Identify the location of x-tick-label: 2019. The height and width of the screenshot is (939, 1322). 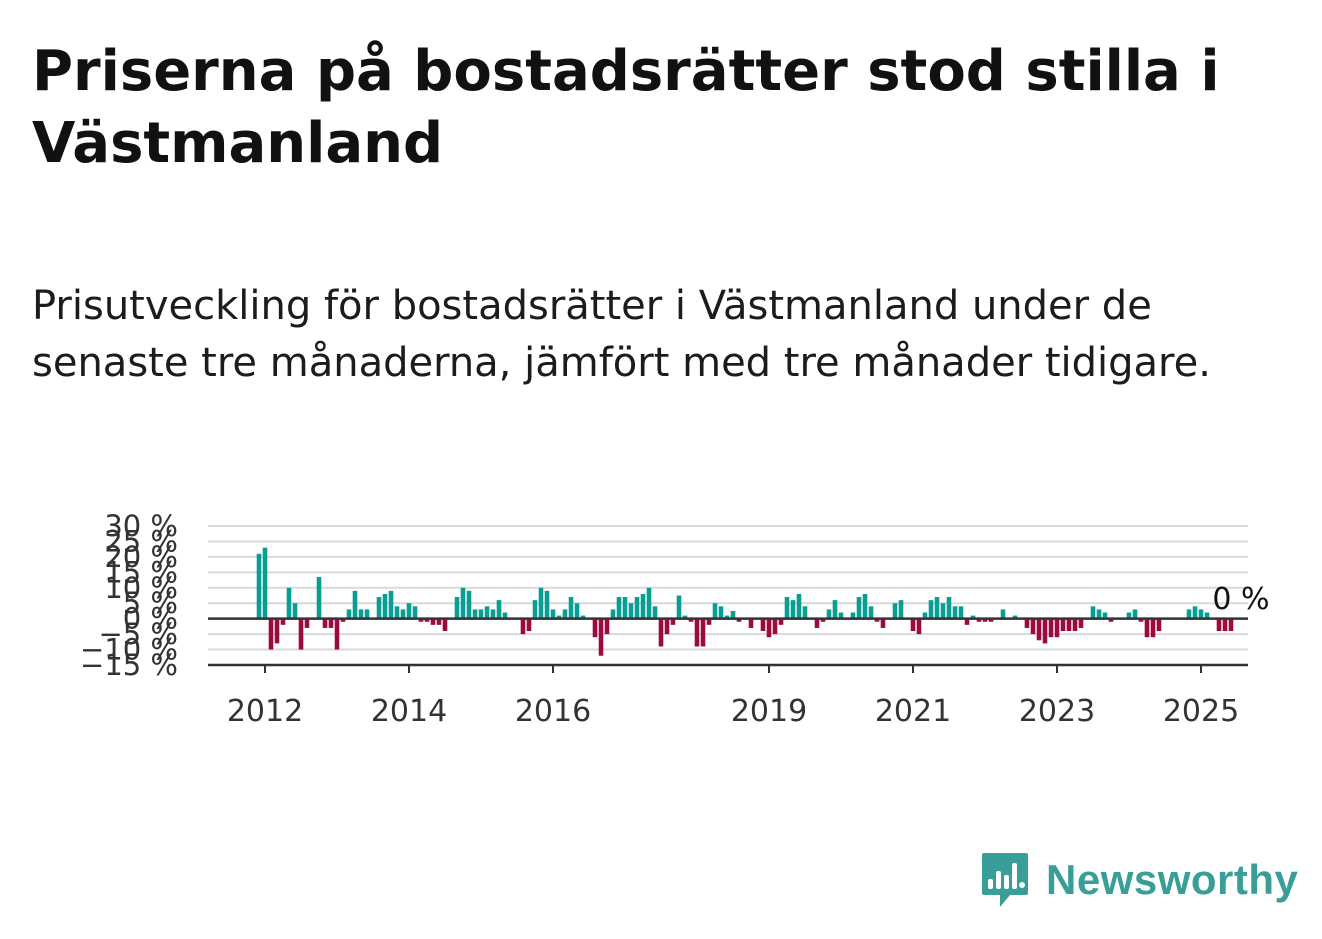
(769, 711).